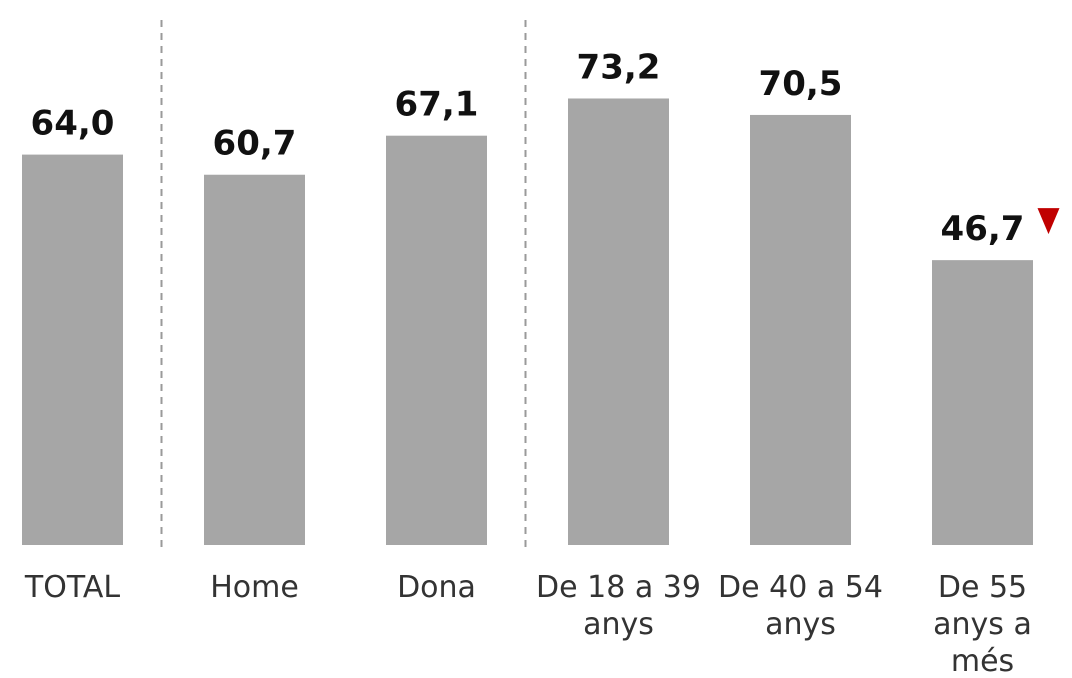 The image size is (1072, 678). I want to click on value-label-2: 67,1, so click(437, 105).